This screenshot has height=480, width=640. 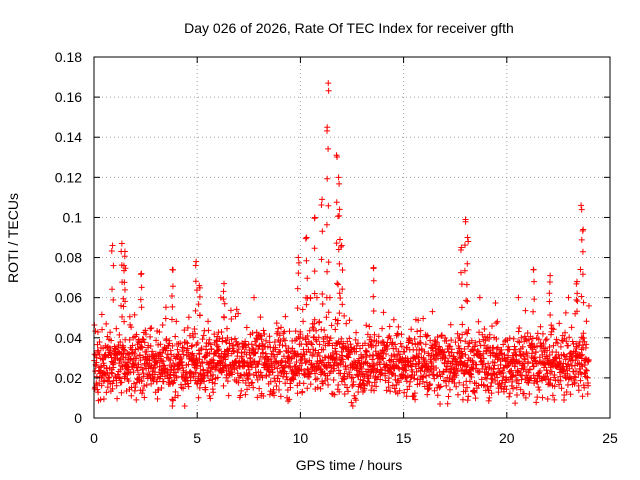 What do you see at coordinates (349, 465) in the screenshot?
I see `x-axis-label: GPS time / hours` at bounding box center [349, 465].